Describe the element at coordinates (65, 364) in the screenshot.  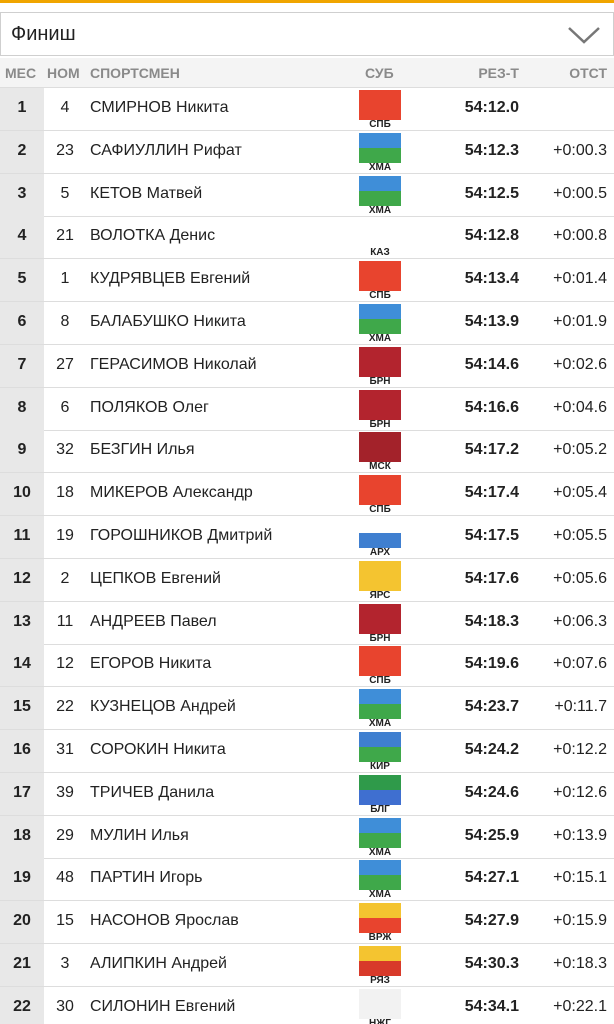
I see `bib-number: 27` at that location.